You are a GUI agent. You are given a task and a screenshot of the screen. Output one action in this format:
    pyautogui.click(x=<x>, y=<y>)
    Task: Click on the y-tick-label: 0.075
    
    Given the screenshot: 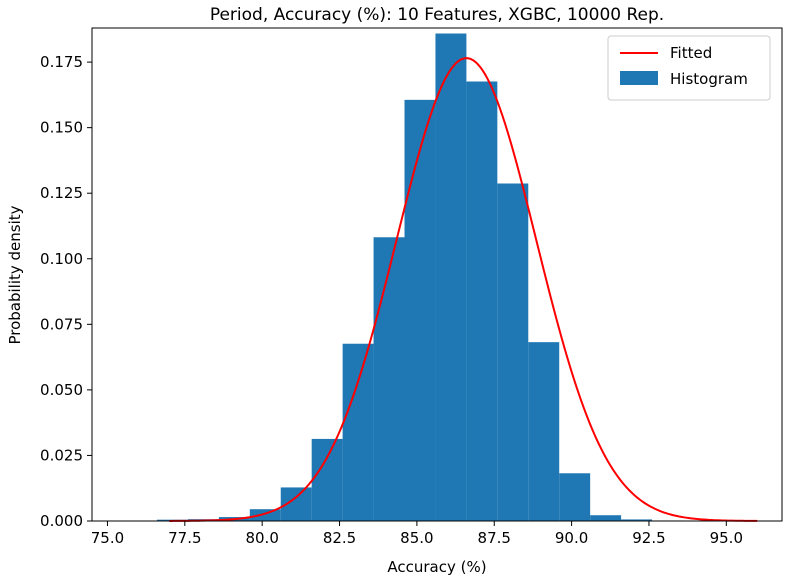 What is the action you would take?
    pyautogui.click(x=61, y=324)
    